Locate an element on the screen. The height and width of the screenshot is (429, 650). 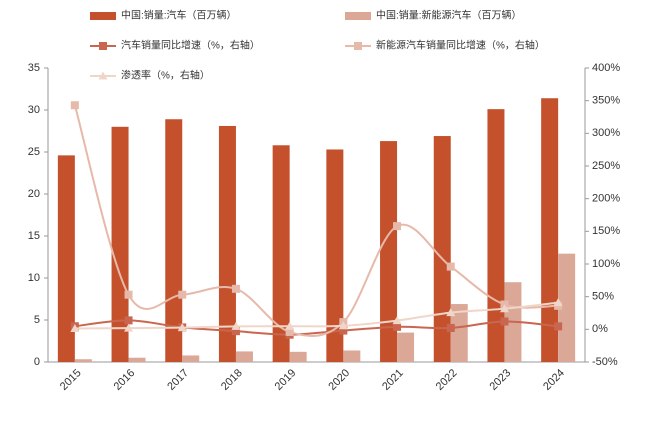
y2-tick-label: 250% is located at coordinates (606, 166).